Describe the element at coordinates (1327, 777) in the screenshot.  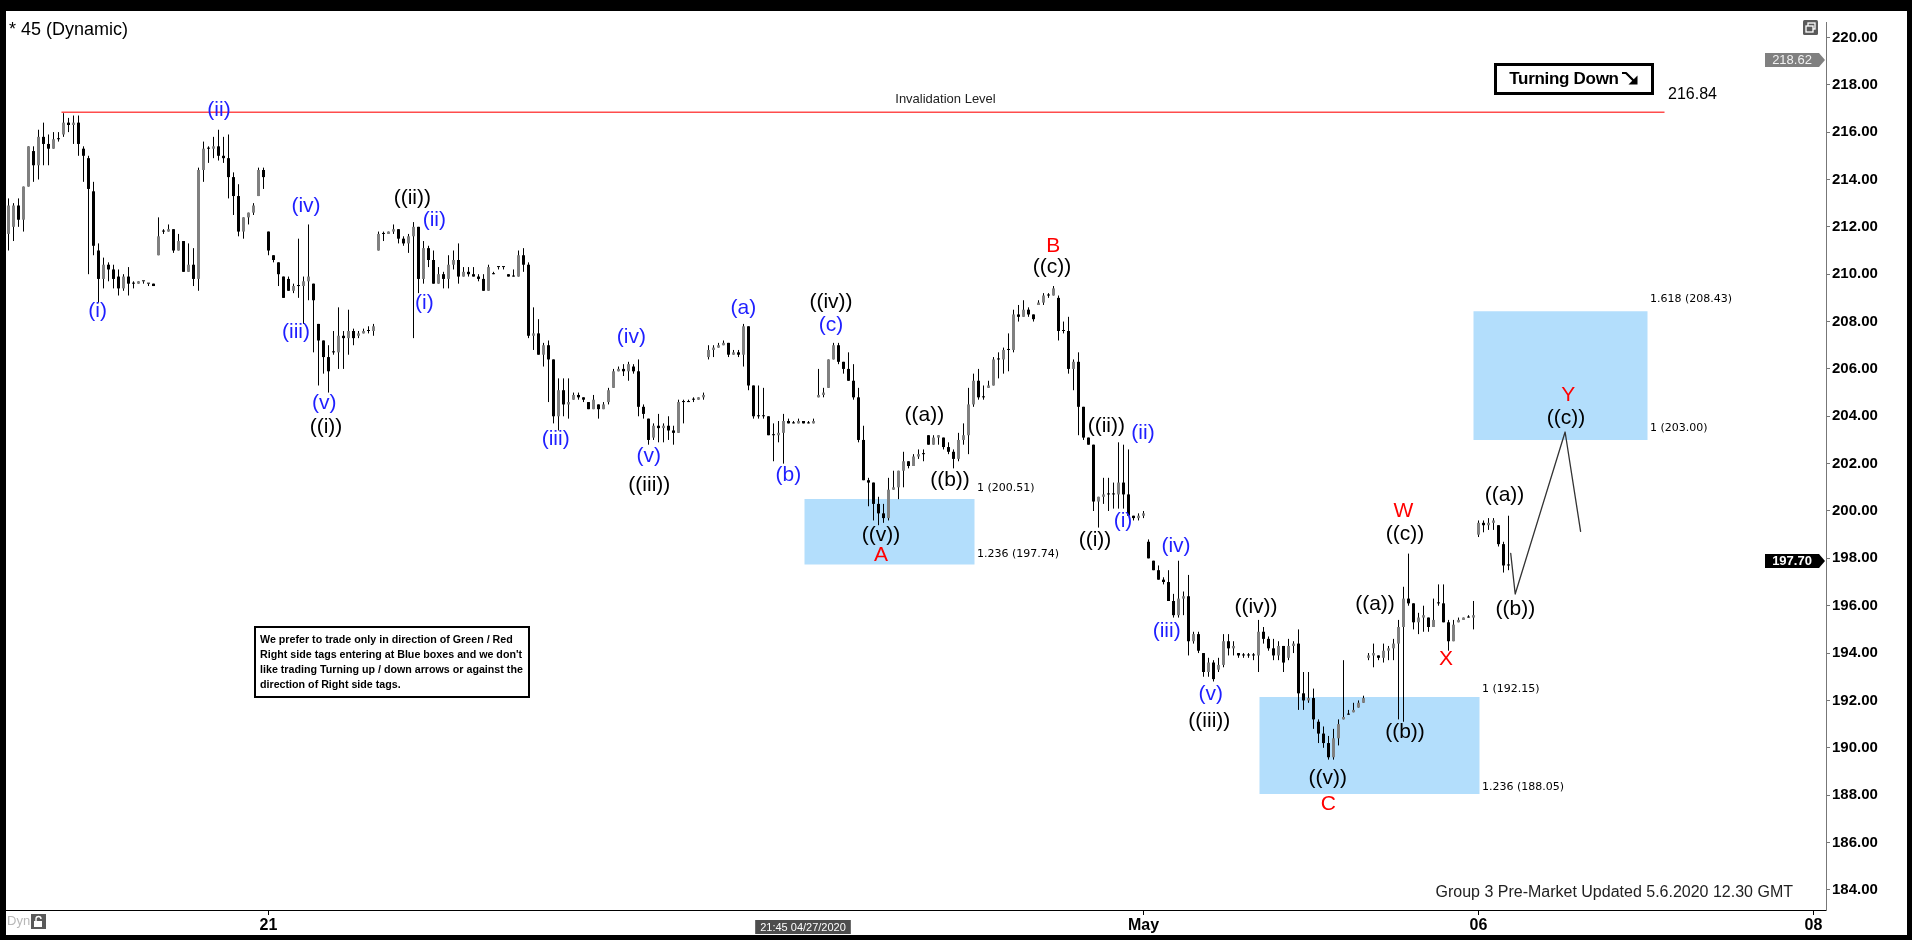
I see `annotation: ((v))` at that location.